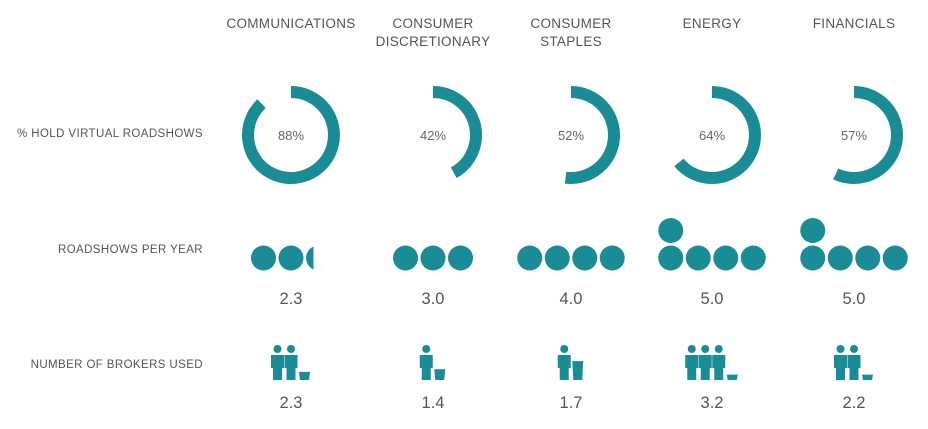 The image size is (928, 429). Describe the element at coordinates (571, 135) in the screenshot. I see `donut-label-consumer-staples: 52%` at that location.